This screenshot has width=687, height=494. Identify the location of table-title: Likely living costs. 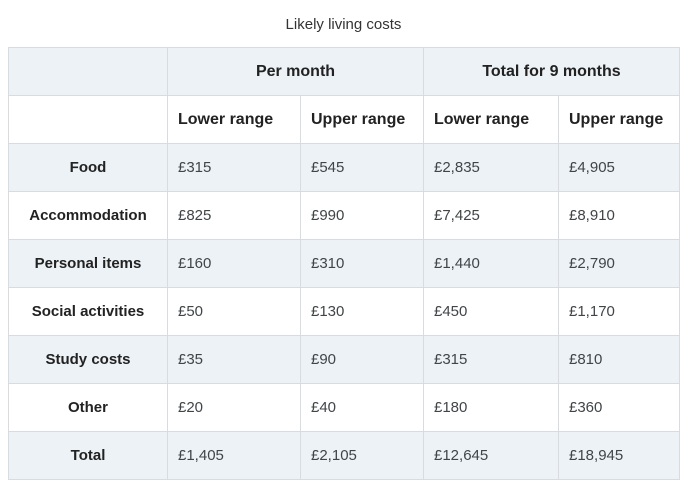
(343, 24).